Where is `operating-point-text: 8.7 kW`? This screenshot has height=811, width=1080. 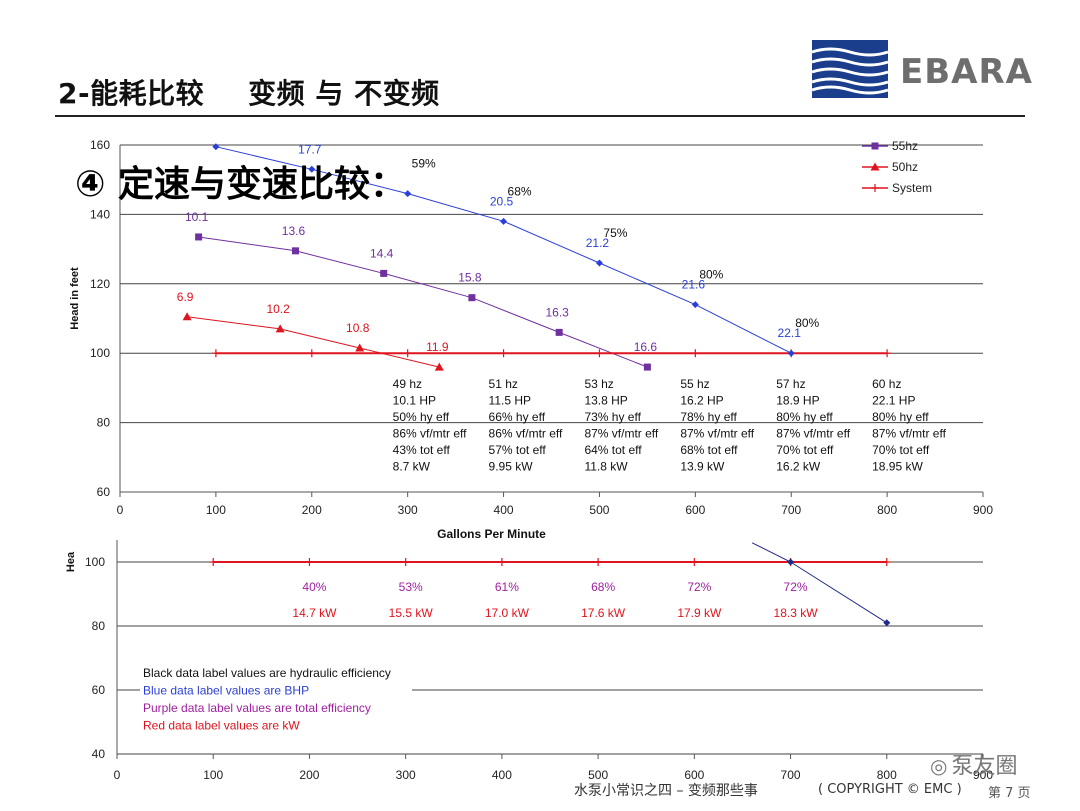
operating-point-text: 8.7 kW is located at coordinates (412, 467).